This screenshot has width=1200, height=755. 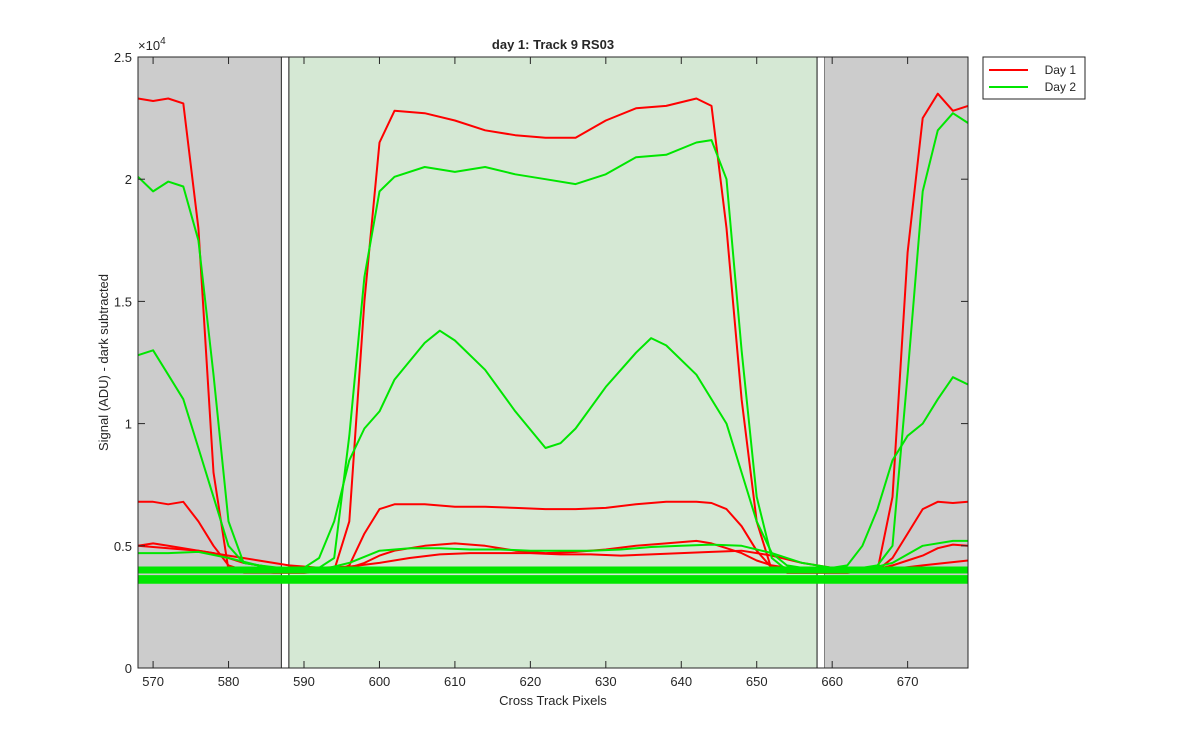 I want to click on y-axis-exponent-power: 4, so click(x=163, y=41).